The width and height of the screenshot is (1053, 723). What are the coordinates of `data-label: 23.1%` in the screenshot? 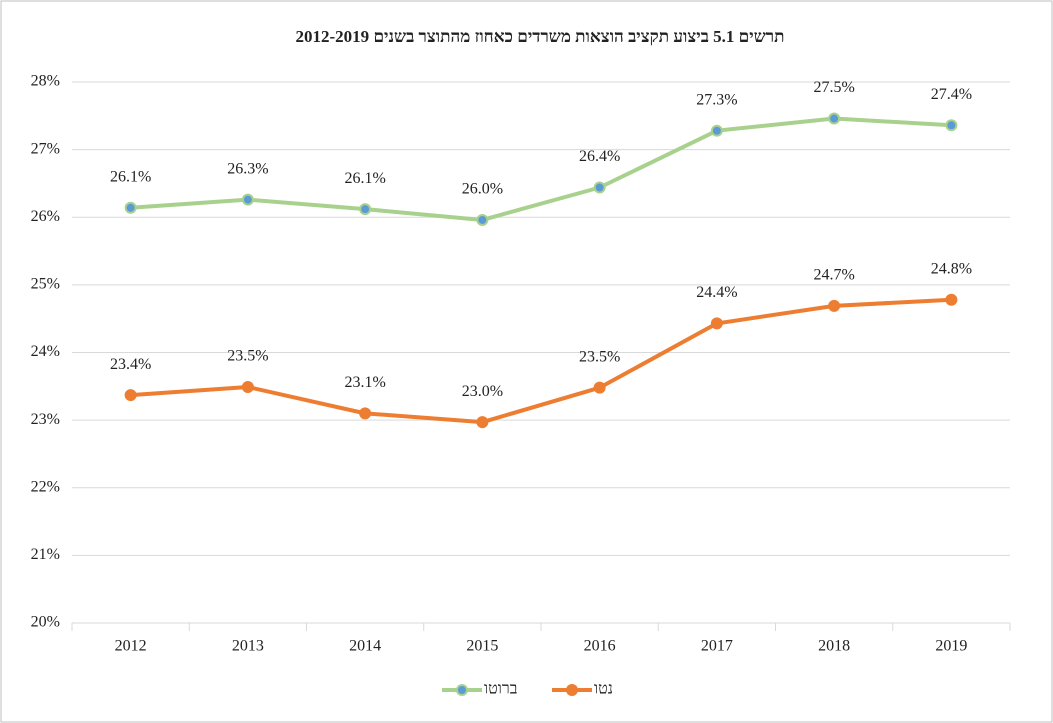 It's located at (364, 382).